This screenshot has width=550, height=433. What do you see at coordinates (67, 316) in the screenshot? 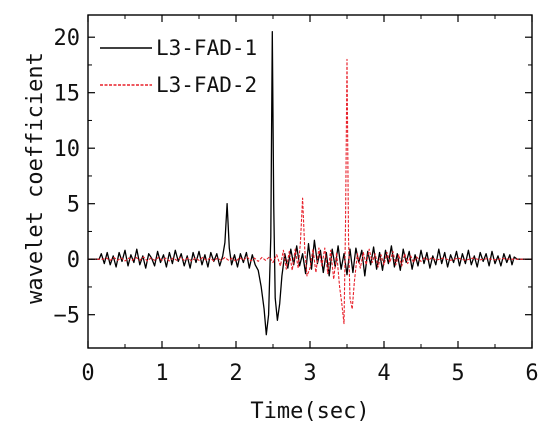
I see `y-tick-label: −5` at bounding box center [67, 316].